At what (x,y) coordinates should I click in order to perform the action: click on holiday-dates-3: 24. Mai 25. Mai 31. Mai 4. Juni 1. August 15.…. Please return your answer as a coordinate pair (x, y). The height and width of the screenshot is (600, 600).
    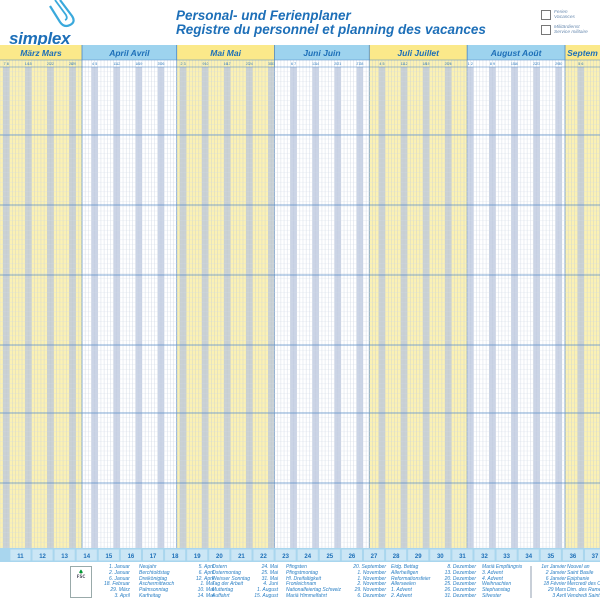
    Looking at the image, I should click on (264, 582).